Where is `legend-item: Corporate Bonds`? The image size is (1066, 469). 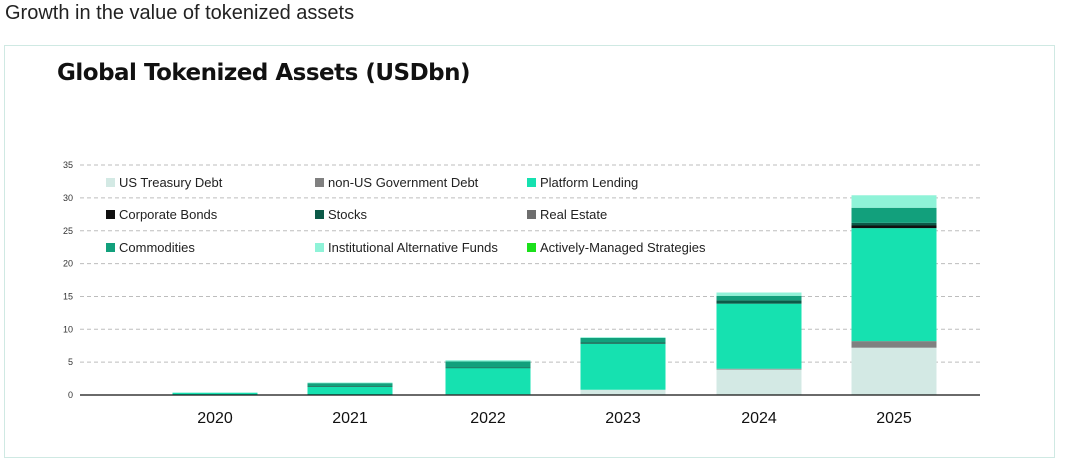 legend-item: Corporate Bonds is located at coordinates (162, 214).